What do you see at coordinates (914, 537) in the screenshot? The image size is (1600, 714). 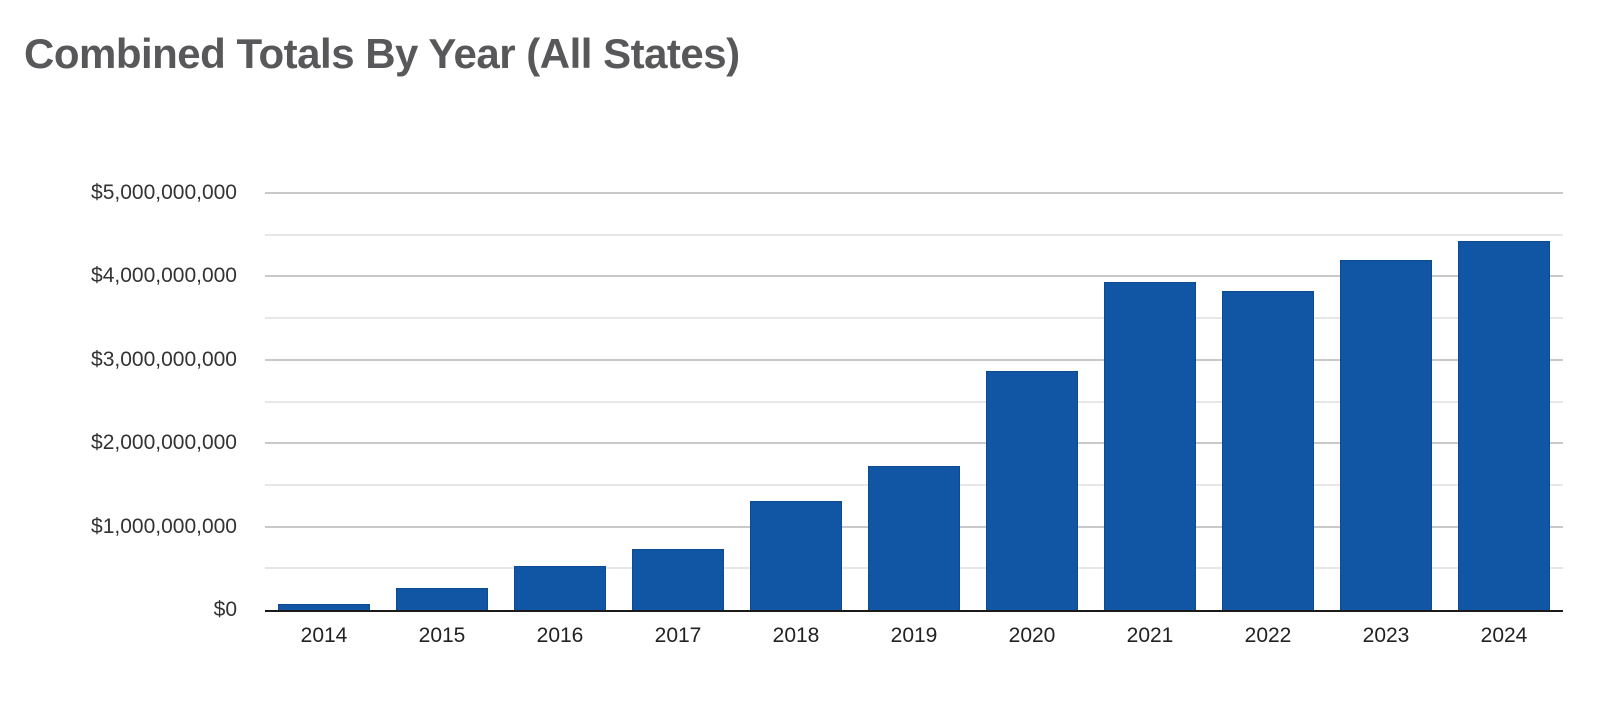 I see `bar-2019` at bounding box center [914, 537].